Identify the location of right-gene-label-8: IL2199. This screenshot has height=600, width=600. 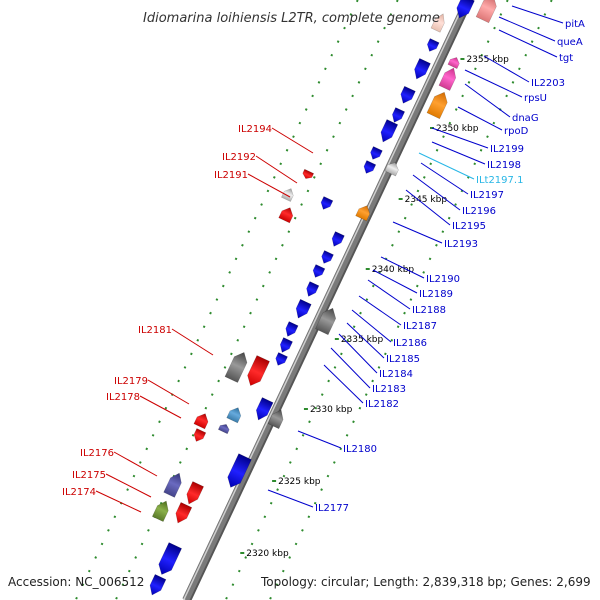
(507, 149).